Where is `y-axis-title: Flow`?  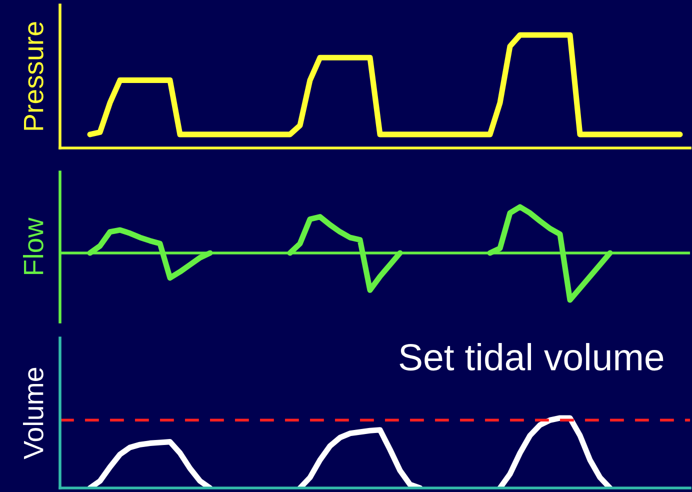
y-axis-title: Flow is located at coordinates (33, 246).